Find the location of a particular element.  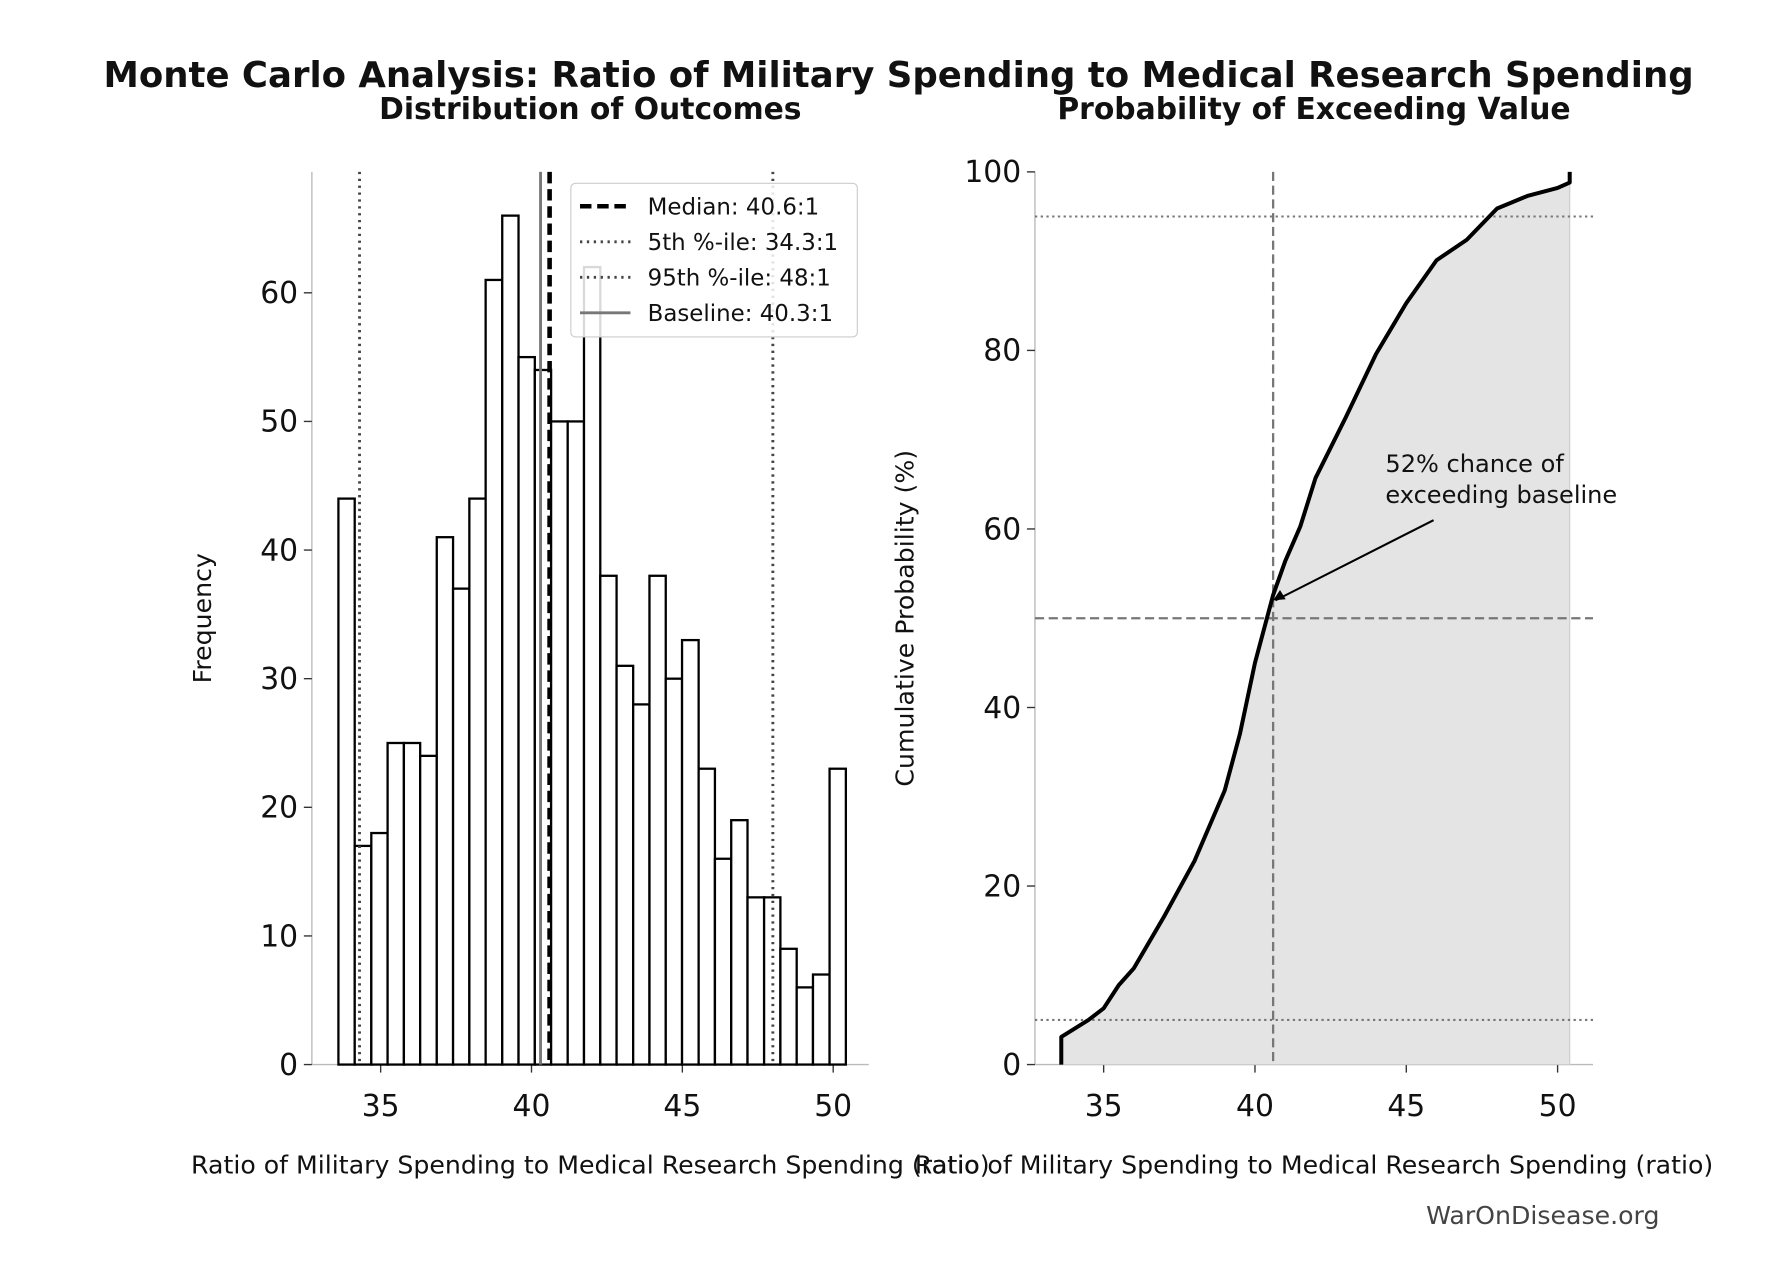

y-tick-label: 10 is located at coordinates (279, 936).